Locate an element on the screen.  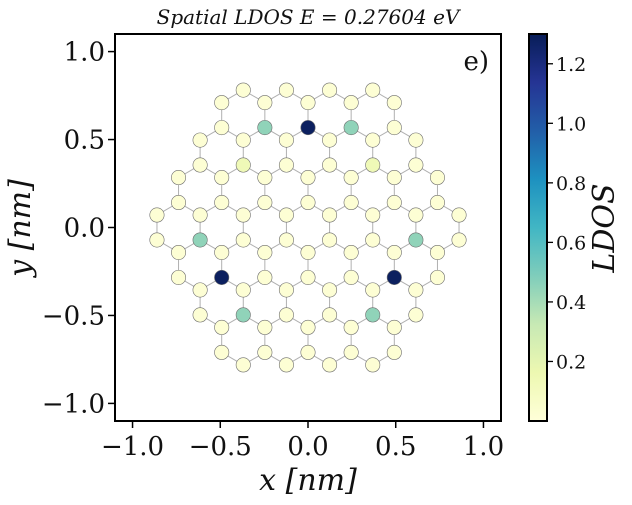
y-tick-label: −1.0 is located at coordinates (73, 404).